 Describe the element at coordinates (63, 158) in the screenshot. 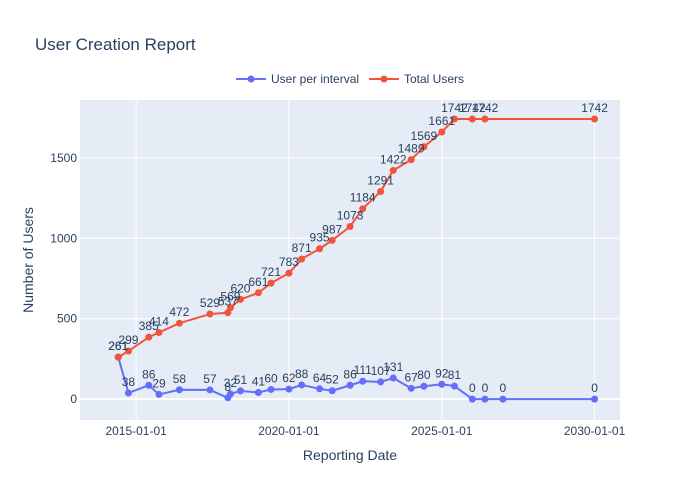

I see `y-tick-label: 1500` at that location.